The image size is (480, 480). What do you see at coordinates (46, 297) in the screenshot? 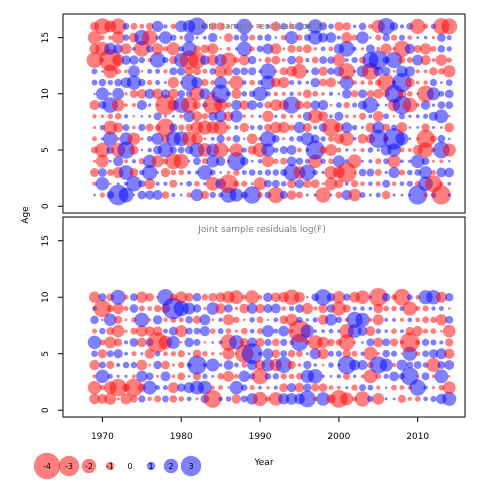
I see `y-tick-label: 10` at bounding box center [46, 297].